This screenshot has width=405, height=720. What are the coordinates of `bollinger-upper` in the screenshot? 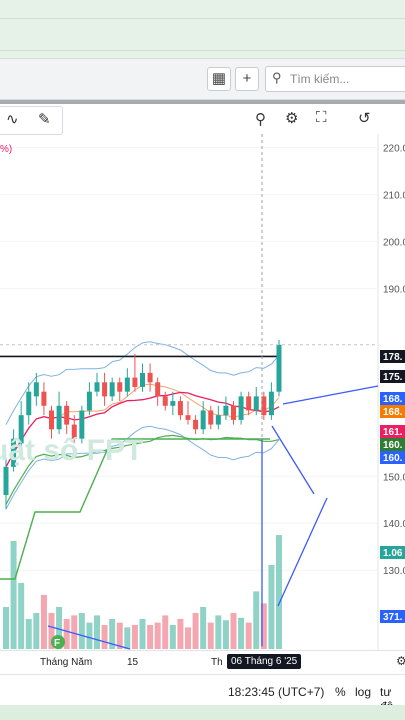 It's located at (142, 383).